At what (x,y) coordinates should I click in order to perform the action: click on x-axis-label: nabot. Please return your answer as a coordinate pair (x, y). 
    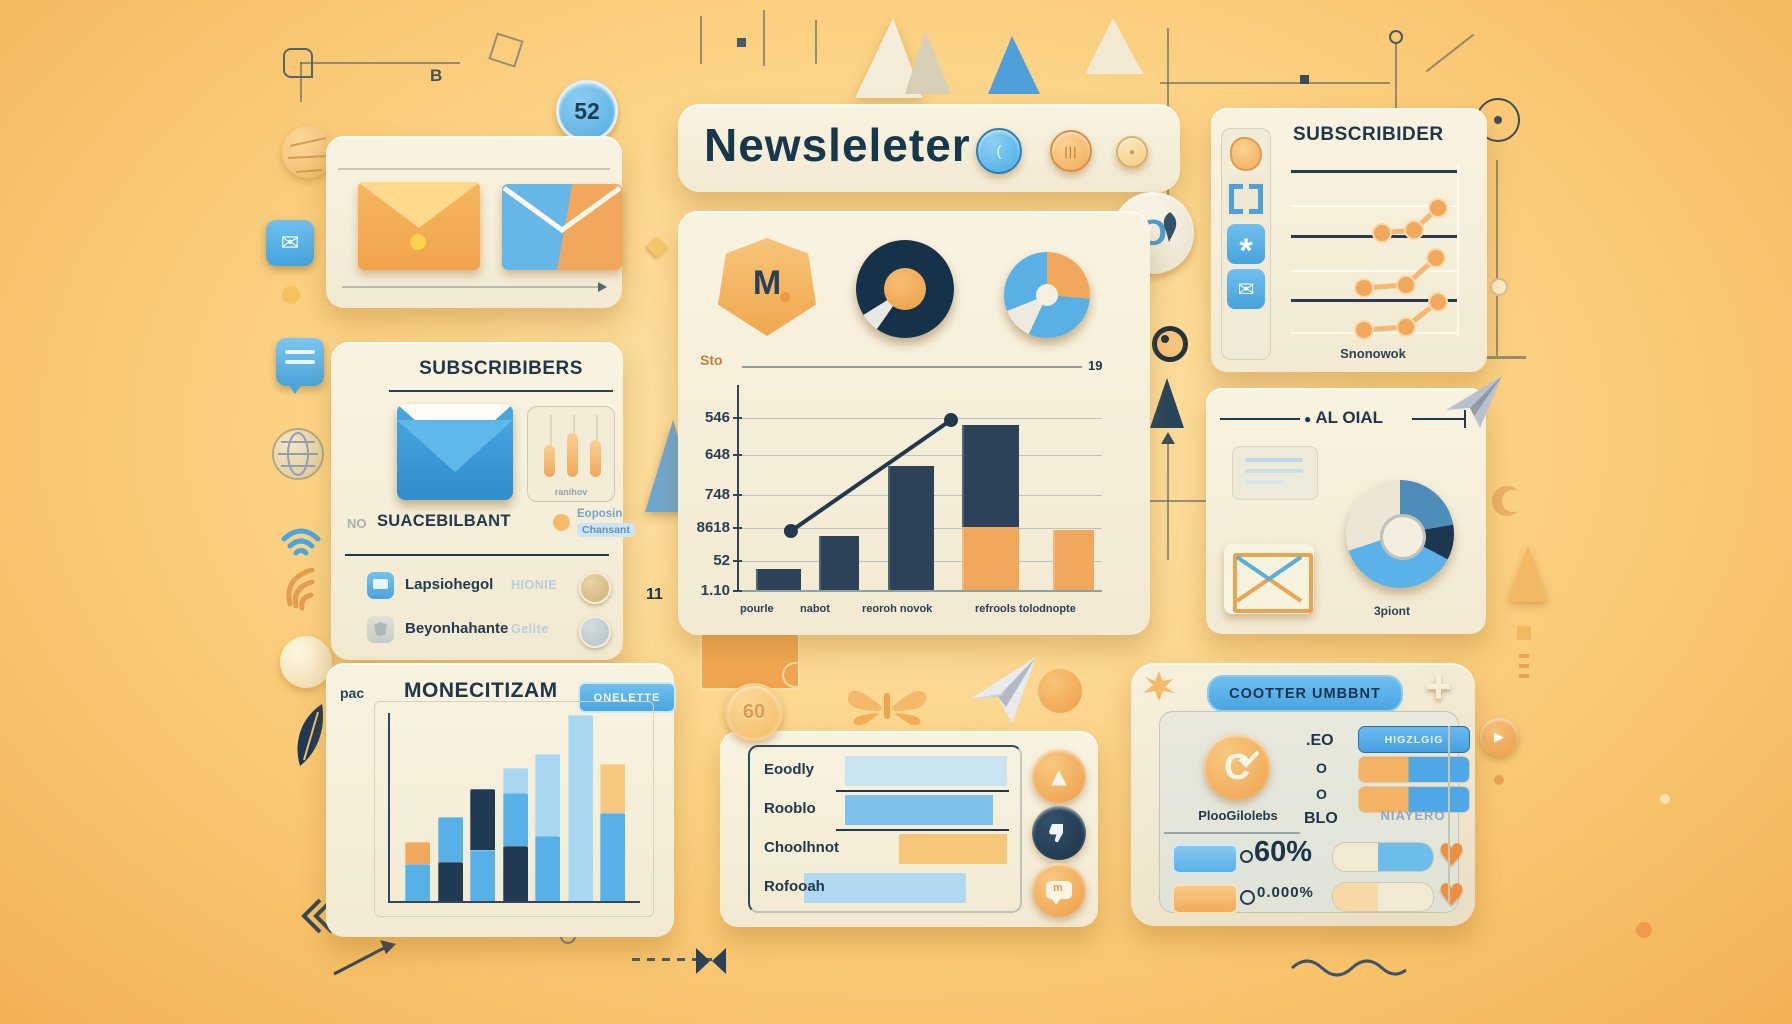
    Looking at the image, I should click on (815, 609).